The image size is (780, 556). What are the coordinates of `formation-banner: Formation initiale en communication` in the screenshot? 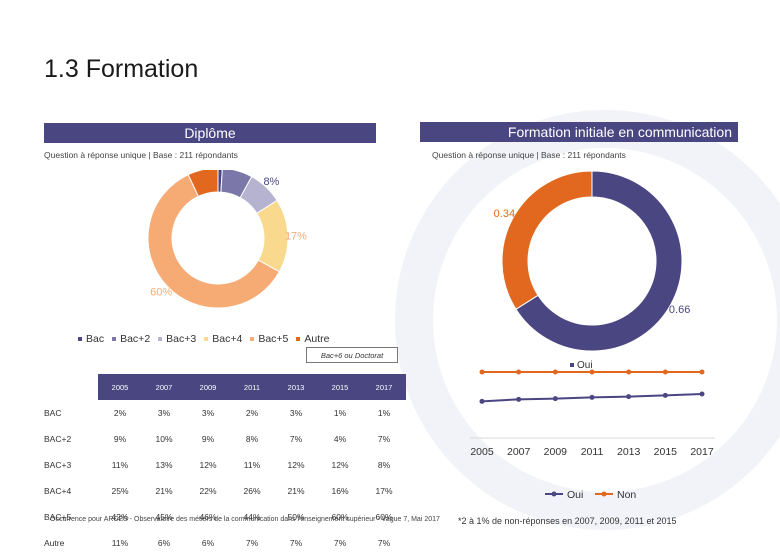 It's located at (579, 132).